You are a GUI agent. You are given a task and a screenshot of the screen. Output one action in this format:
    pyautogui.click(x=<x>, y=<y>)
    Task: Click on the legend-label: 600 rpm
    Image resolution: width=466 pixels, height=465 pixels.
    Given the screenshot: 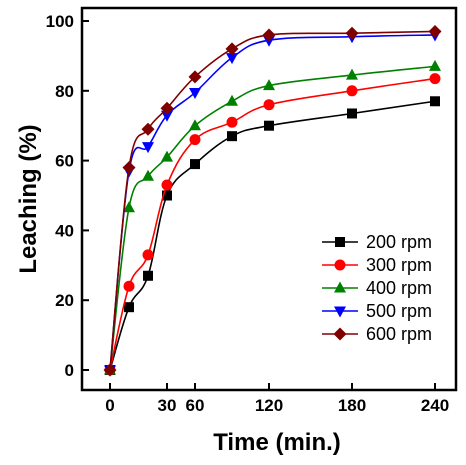 What is the action you would take?
    pyautogui.click(x=399, y=334)
    